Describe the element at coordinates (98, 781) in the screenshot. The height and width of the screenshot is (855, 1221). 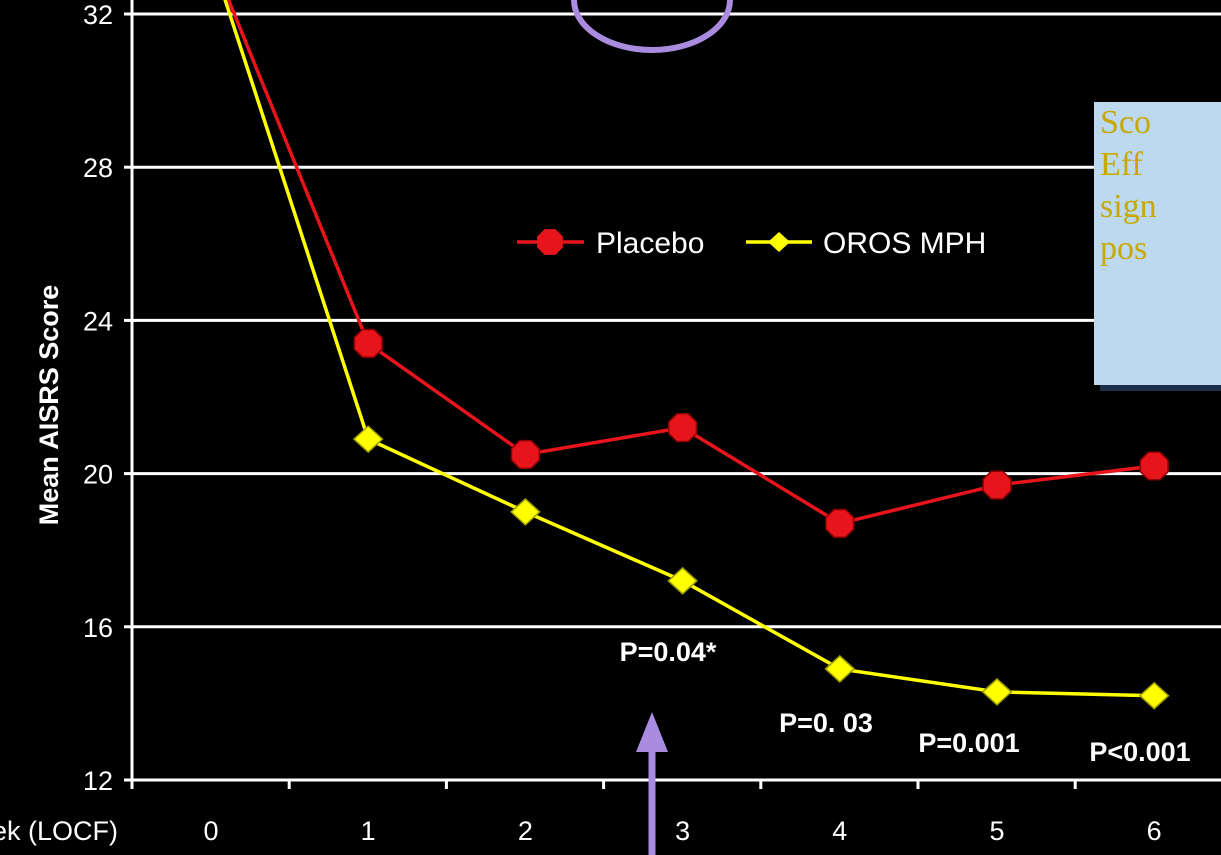
I see `y-tick-label: 12` at that location.